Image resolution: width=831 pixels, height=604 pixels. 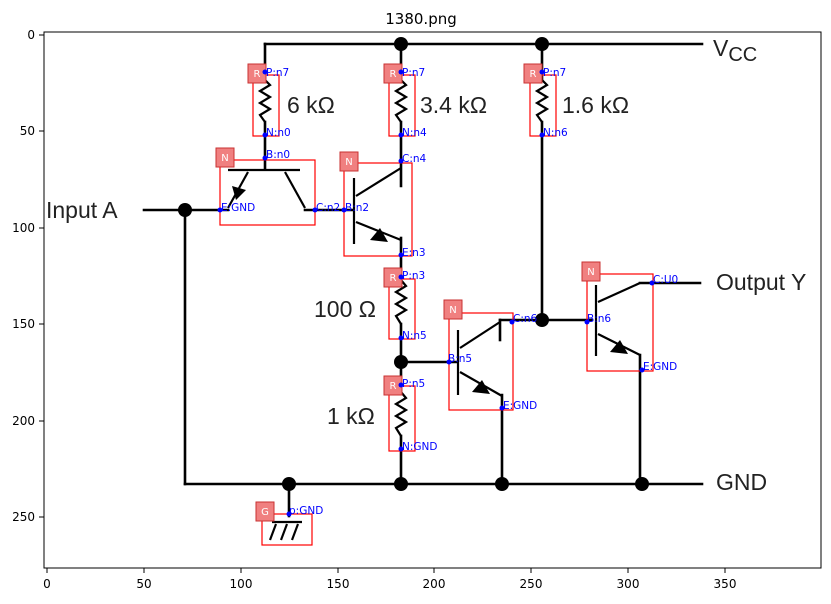 What do you see at coordinates (414, 336) in the screenshot?
I see `pin-label: N:n5` at bounding box center [414, 336].